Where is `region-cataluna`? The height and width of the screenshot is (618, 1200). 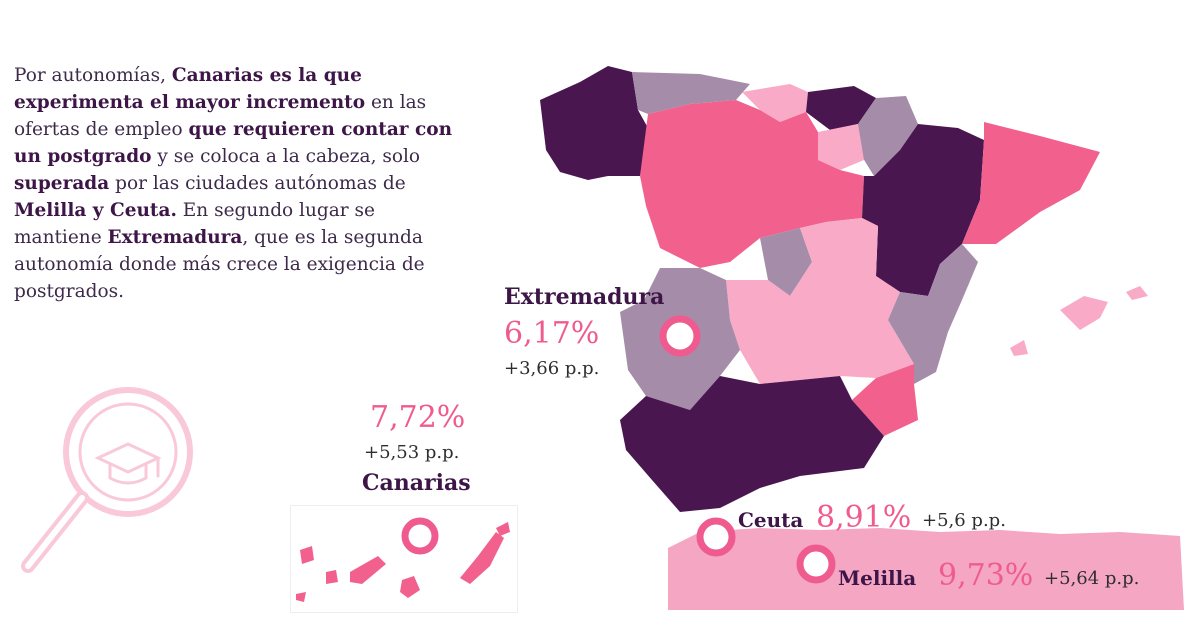 region-cataluna is located at coordinates (1031, 183).